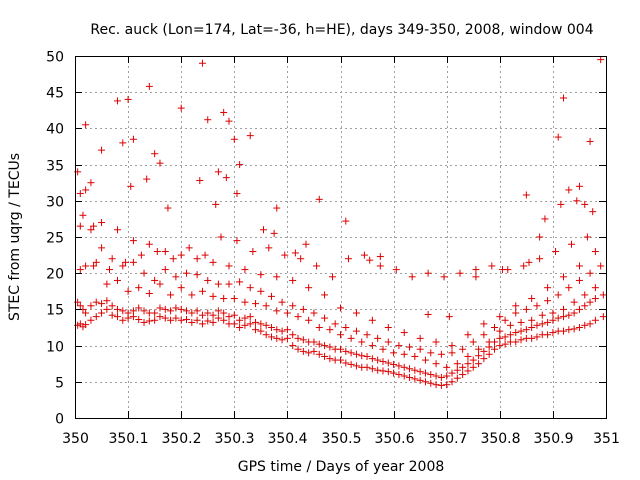  I want to click on x-tick-label: 350.9, so click(553, 439).